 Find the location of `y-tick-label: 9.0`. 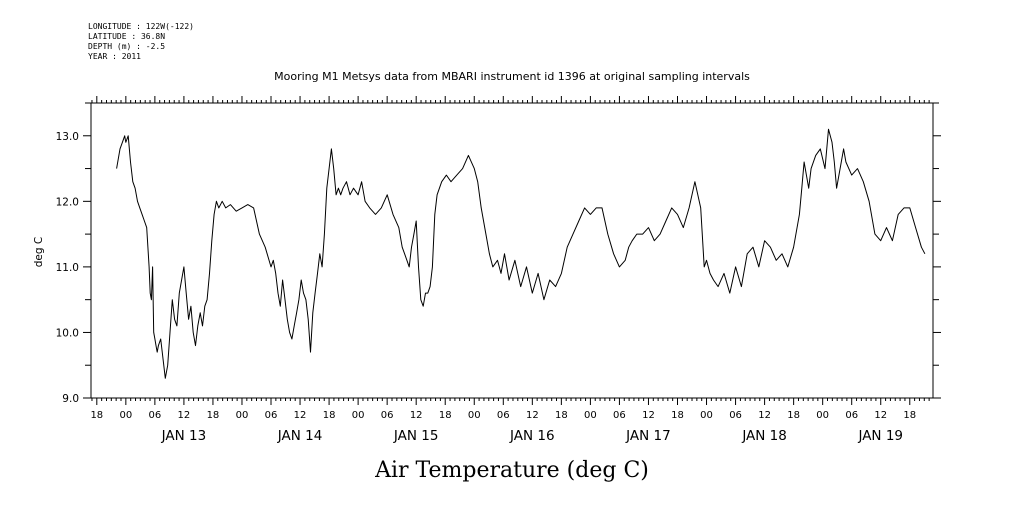

y-tick-label: 9.0 is located at coordinates (70, 399).